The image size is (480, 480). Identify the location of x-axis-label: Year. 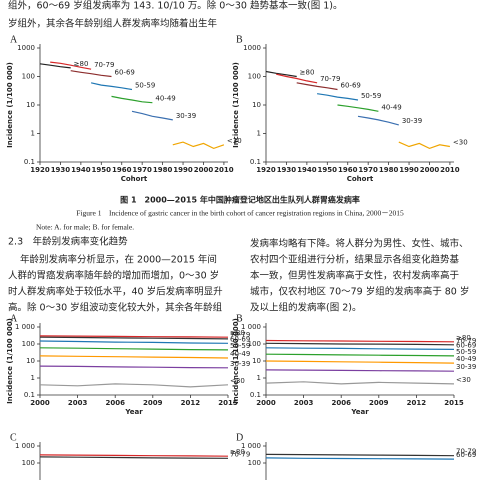
(133, 412).